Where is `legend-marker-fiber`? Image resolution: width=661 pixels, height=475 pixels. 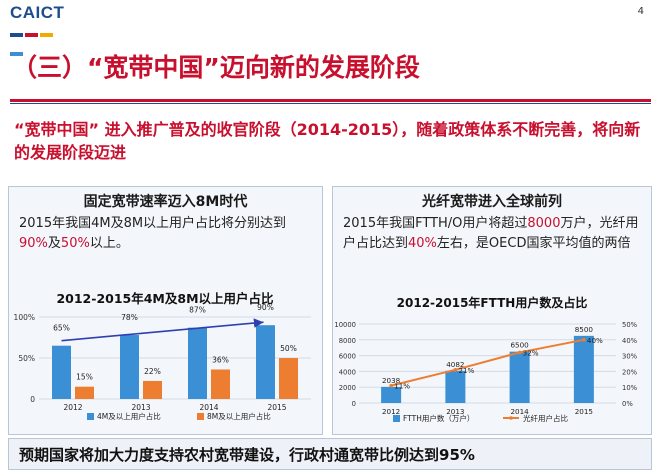 legend-marker-fiber is located at coordinates (511, 418).